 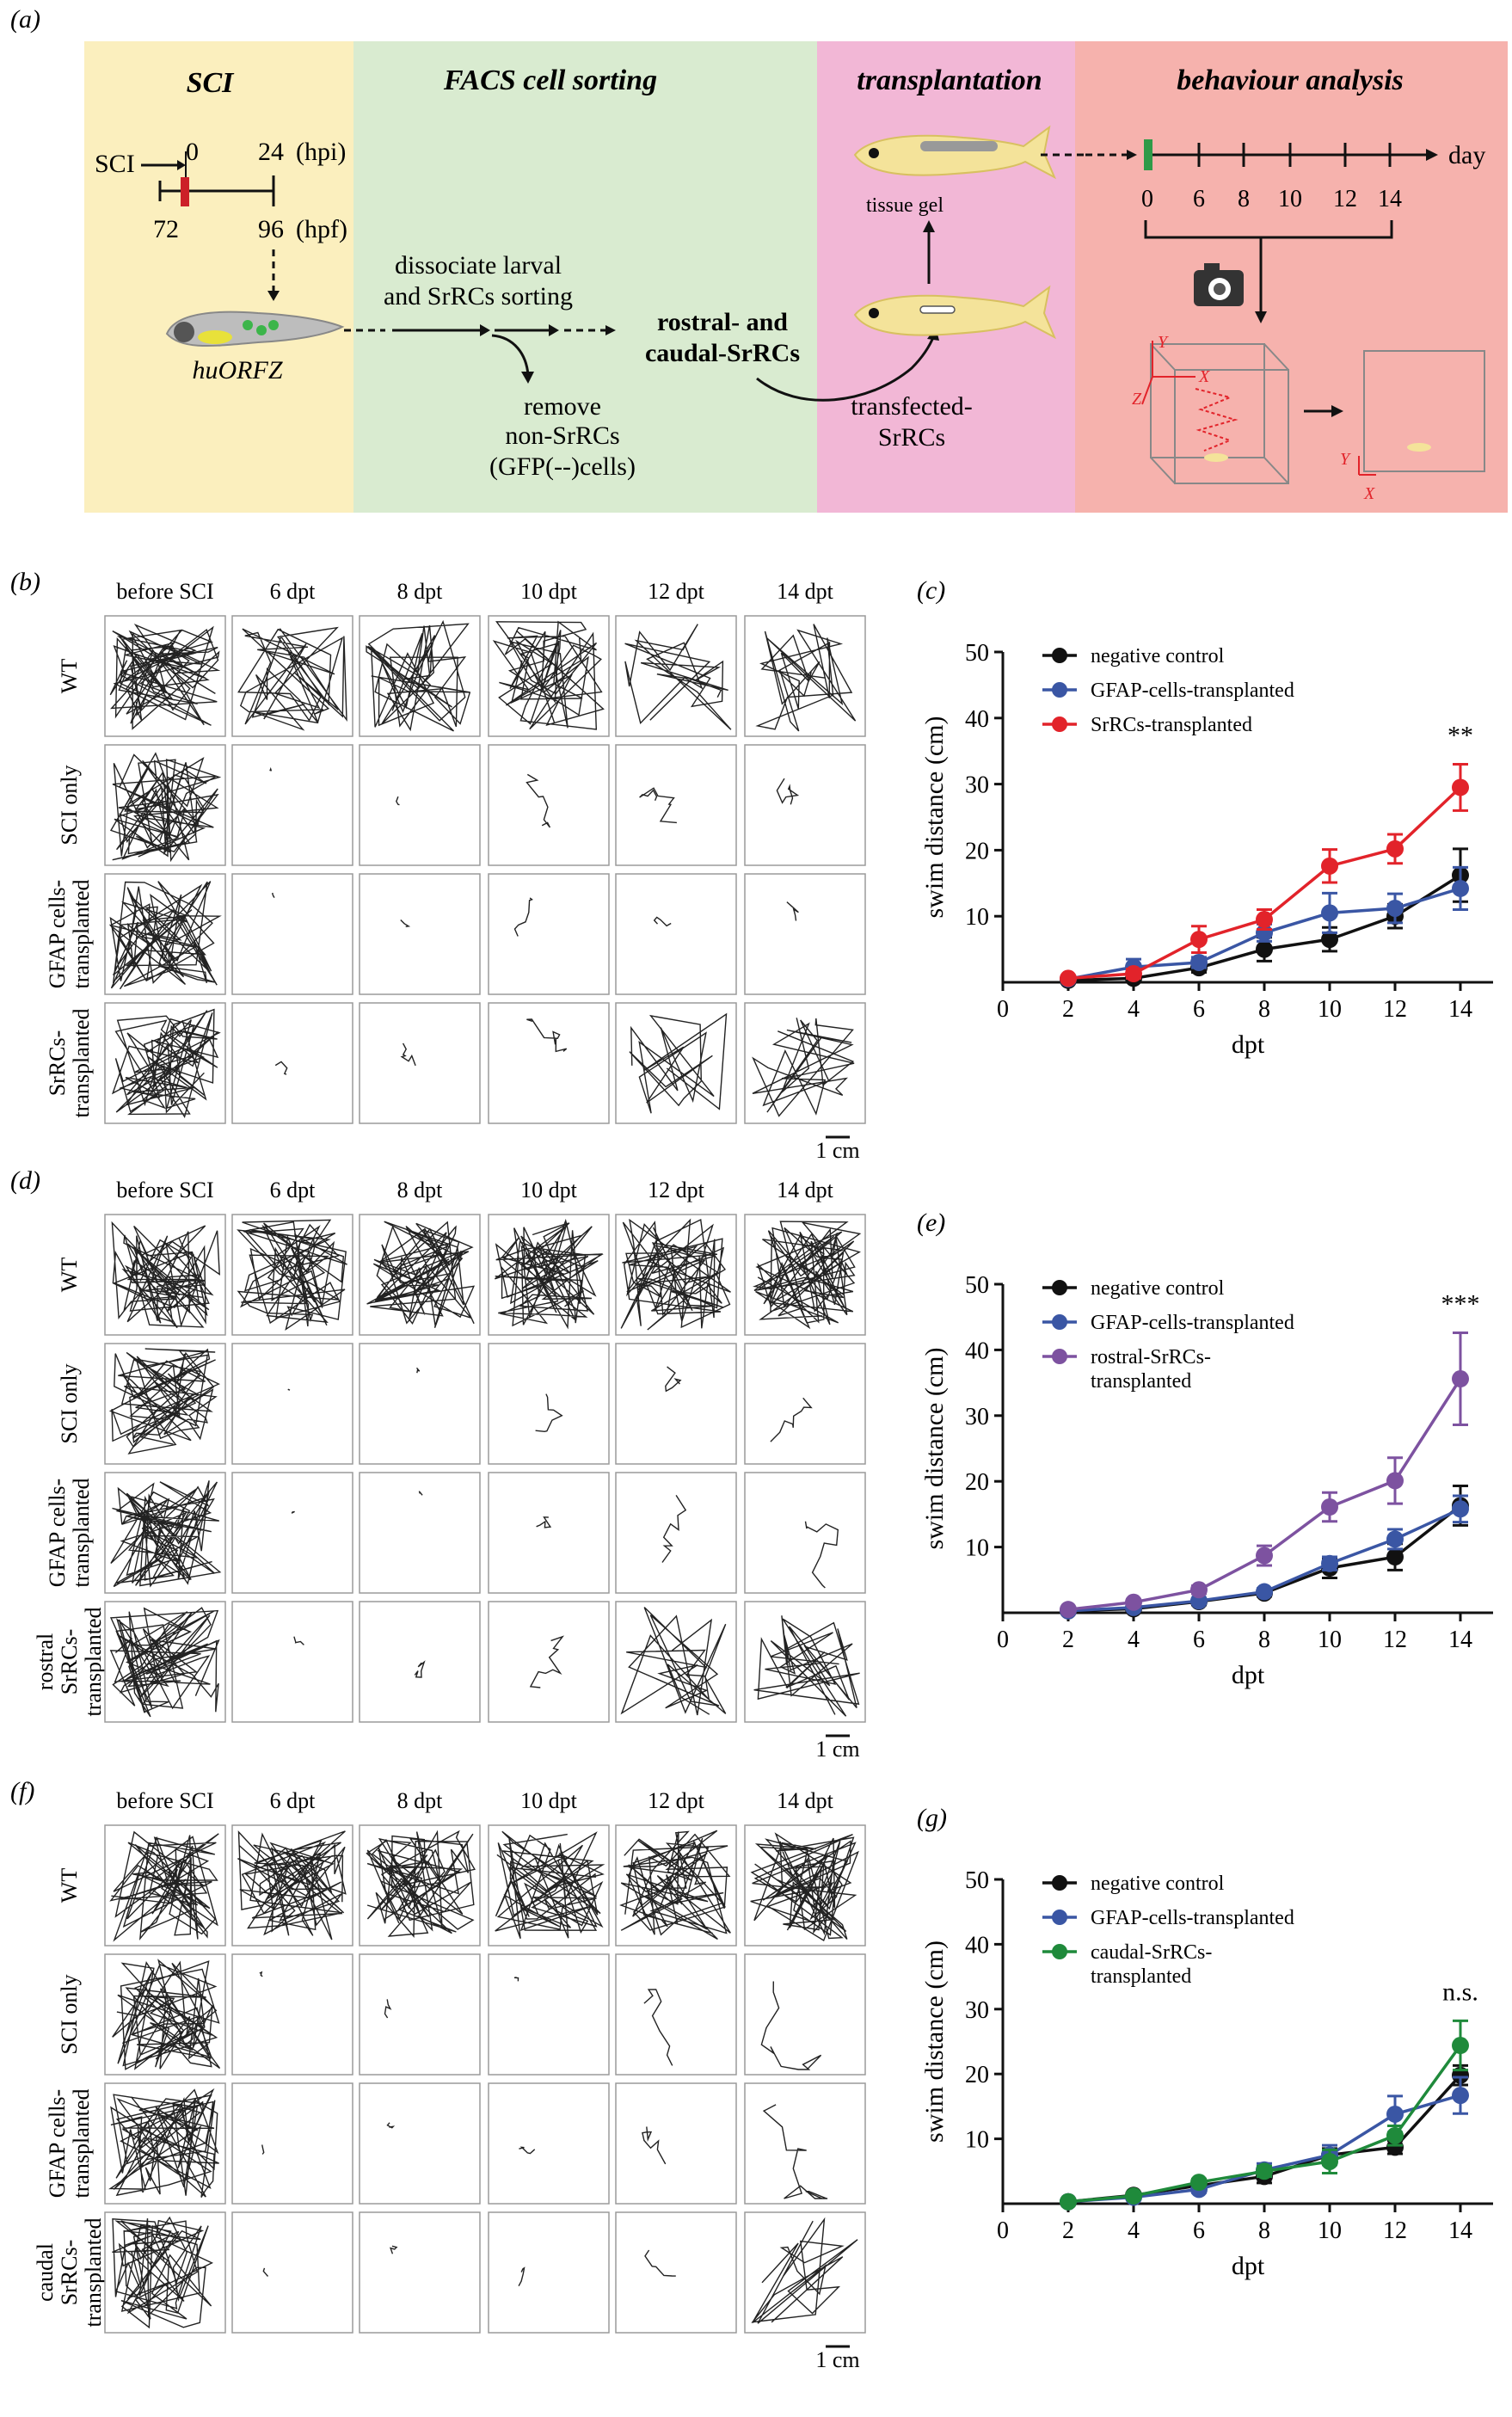 I want to click on remove-line1: remove, so click(x=563, y=406).